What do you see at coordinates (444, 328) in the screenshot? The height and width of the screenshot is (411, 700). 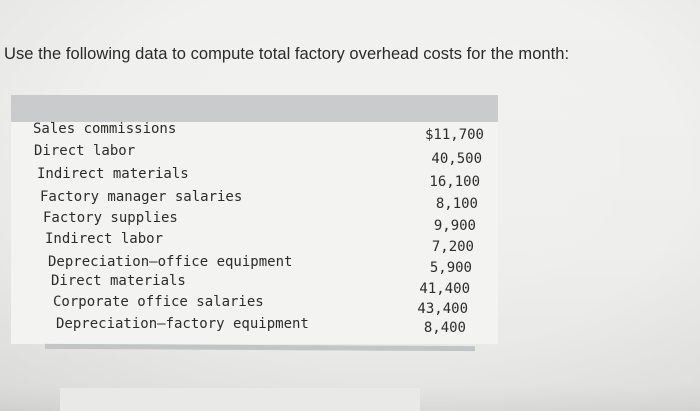 I see `row-value-depreciation-factory-equipment: 8,400` at bounding box center [444, 328].